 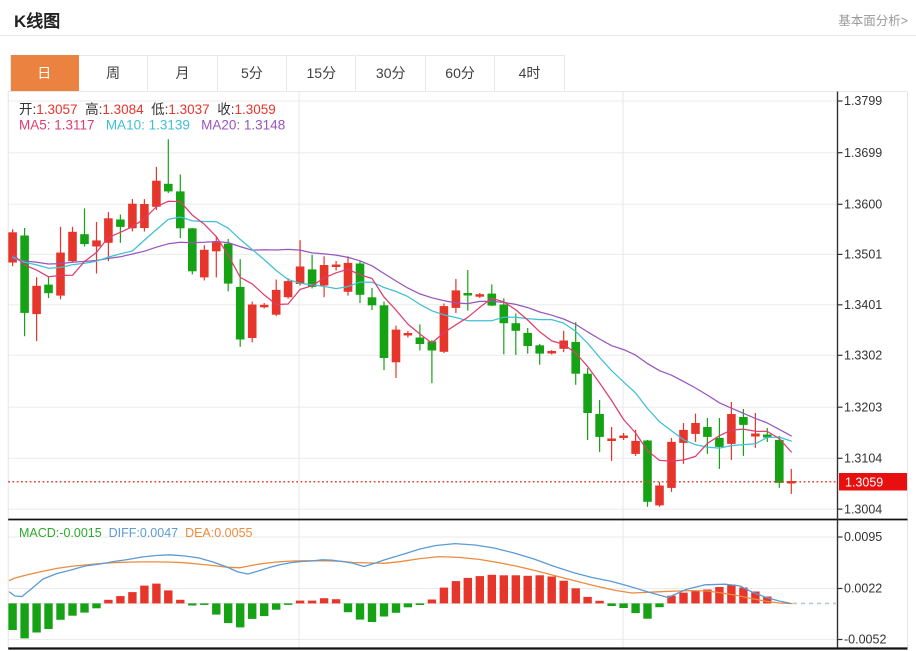 What do you see at coordinates (136, 533) in the screenshot?
I see `svg-text:MACD:-0.0015 DIFF:0.0047 DEA: MACD:-0.0015 DIFF:0.0047 DEA:0.0055` at bounding box center [136, 533].